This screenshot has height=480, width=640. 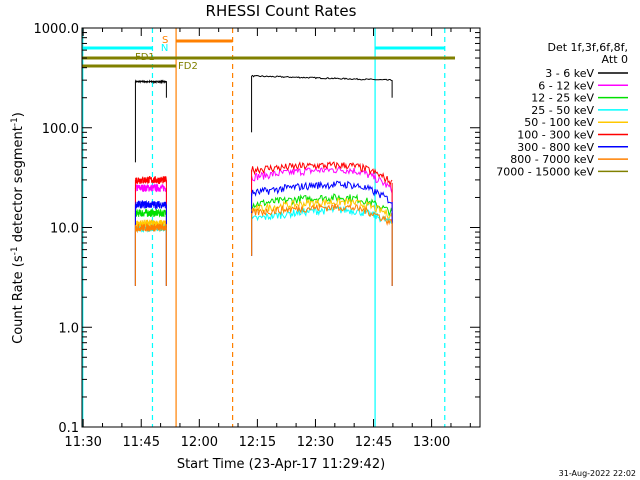 What do you see at coordinates (555, 147) in the screenshot?
I see `legend-label: 300 - 800 keV` at bounding box center [555, 147].